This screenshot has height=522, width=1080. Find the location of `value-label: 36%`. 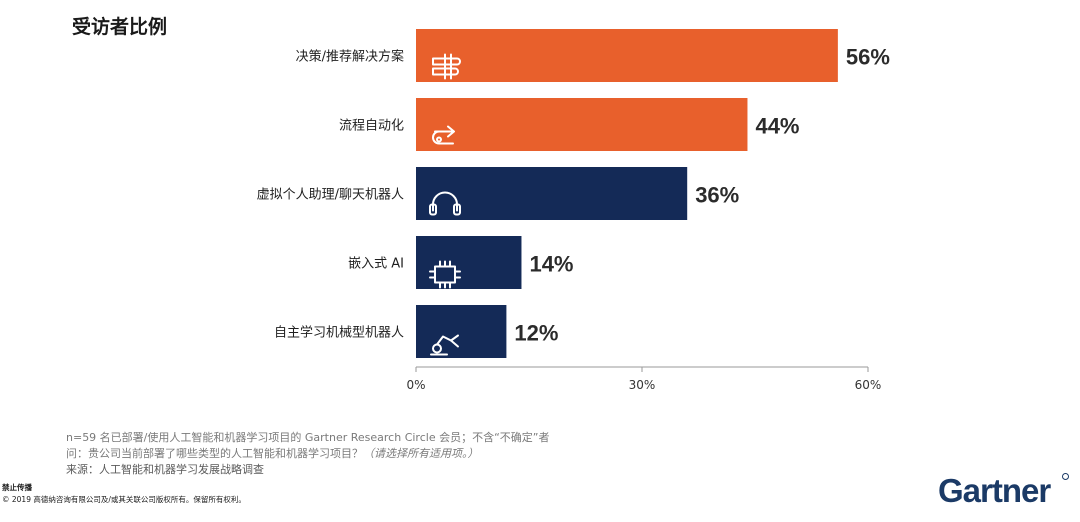

value-label: 36% is located at coordinates (717, 195).